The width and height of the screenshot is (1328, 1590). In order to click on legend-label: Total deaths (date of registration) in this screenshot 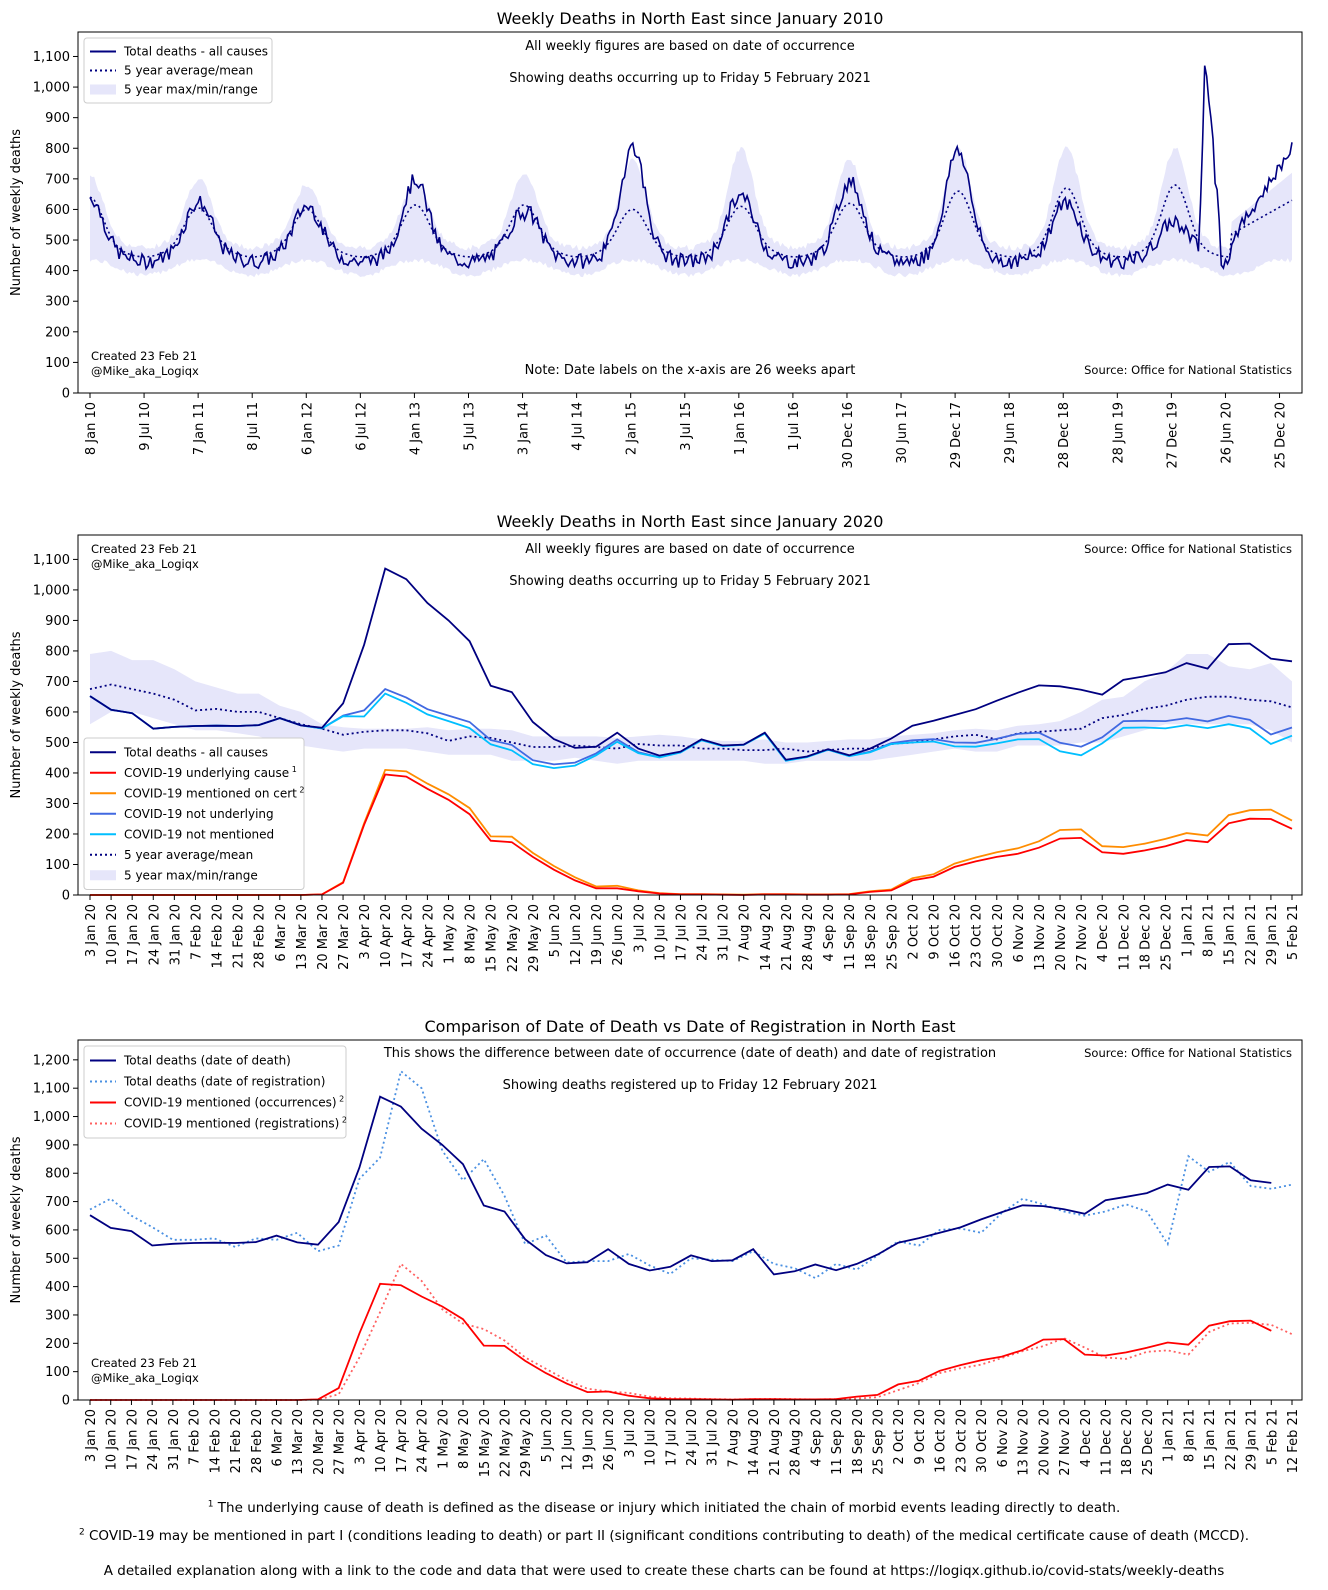, I will do `click(224, 1082)`.